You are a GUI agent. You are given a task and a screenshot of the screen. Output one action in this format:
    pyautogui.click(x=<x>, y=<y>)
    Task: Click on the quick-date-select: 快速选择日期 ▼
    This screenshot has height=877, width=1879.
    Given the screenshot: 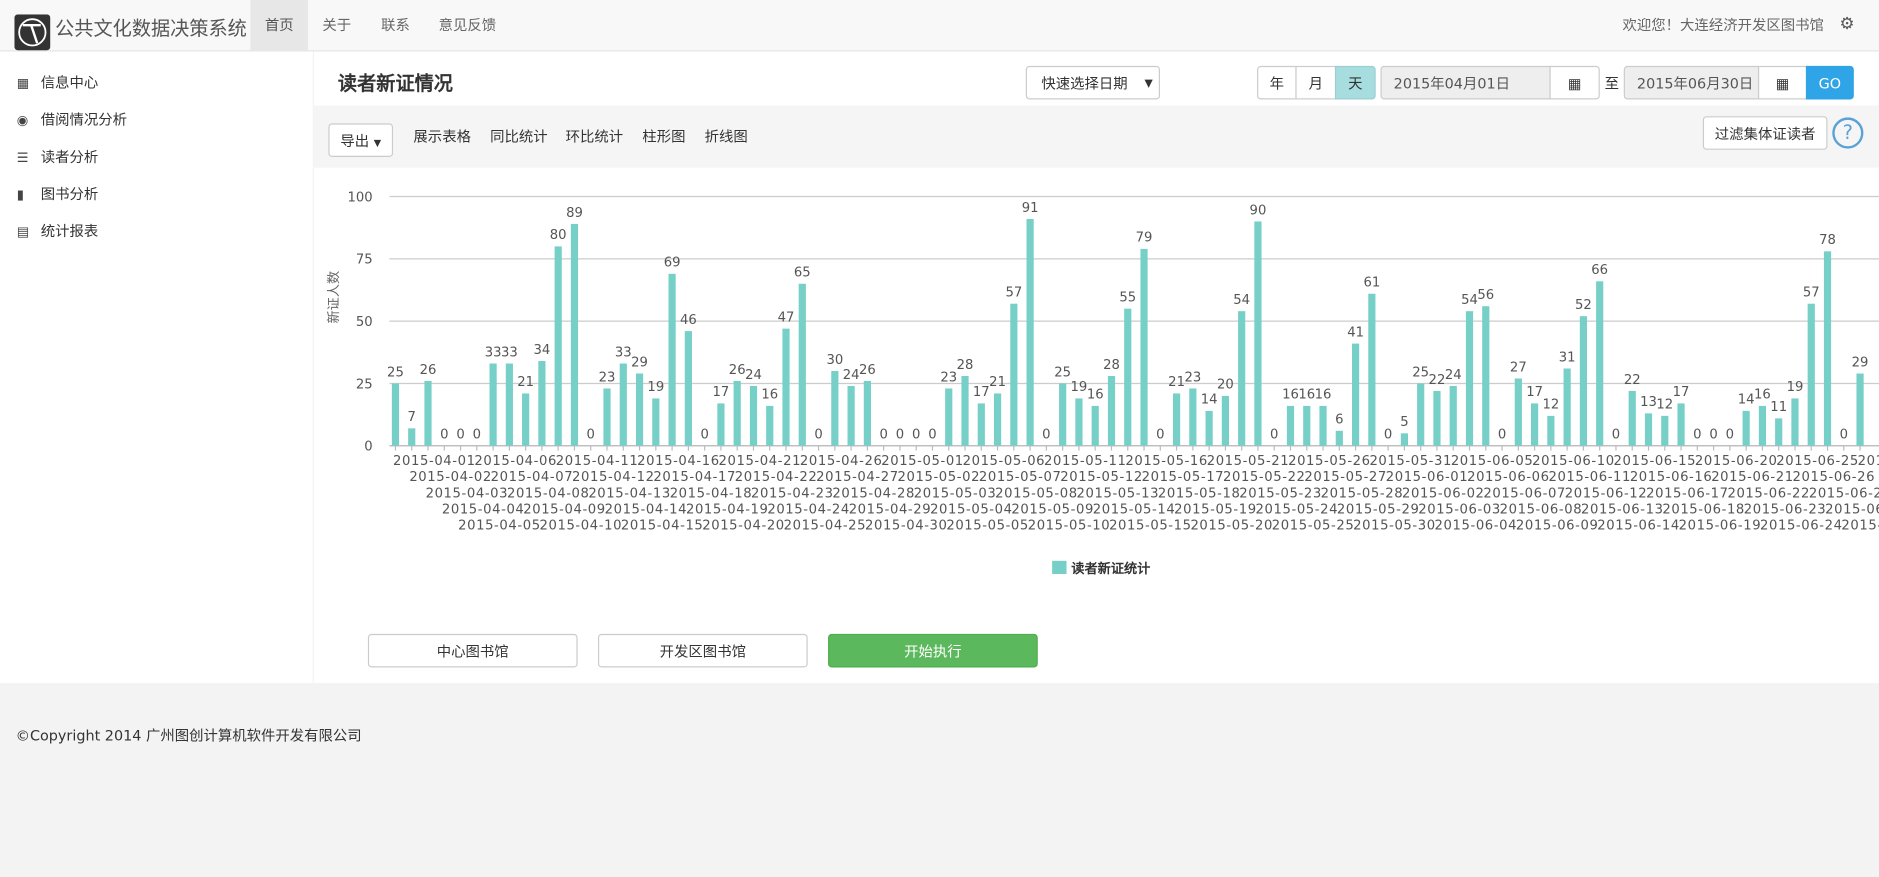 What is the action you would take?
    pyautogui.click(x=1092, y=82)
    